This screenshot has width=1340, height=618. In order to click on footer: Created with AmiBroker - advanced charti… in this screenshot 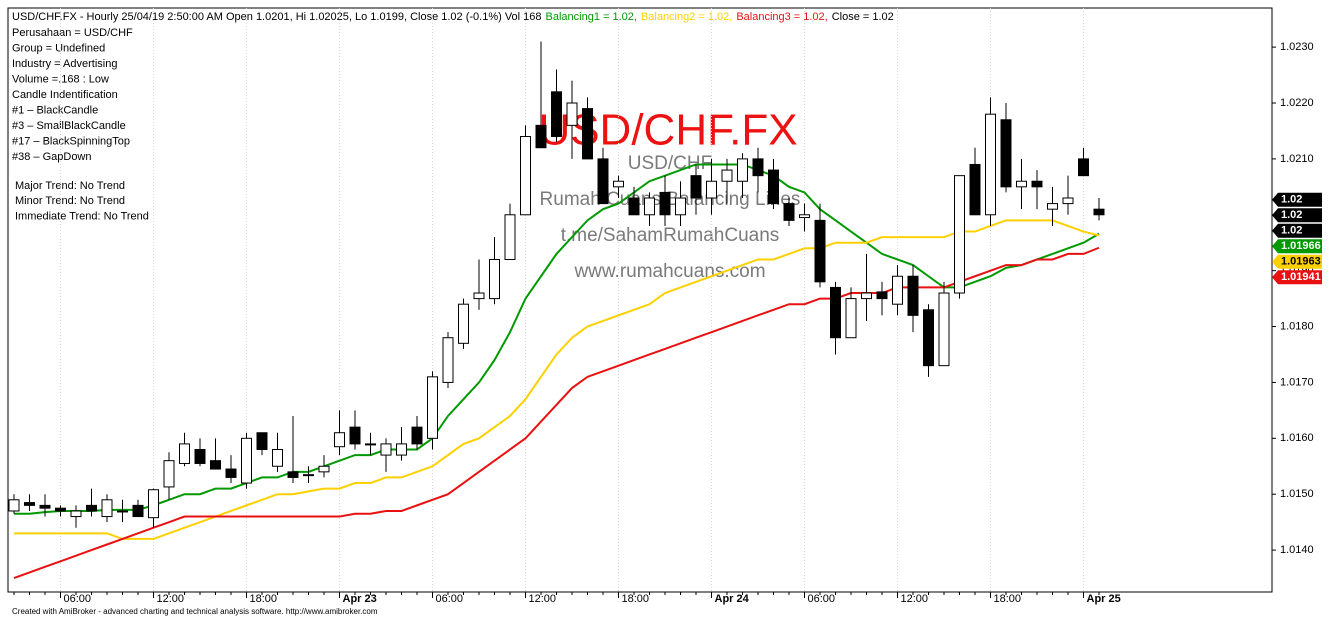, I will do `click(195, 611)`.